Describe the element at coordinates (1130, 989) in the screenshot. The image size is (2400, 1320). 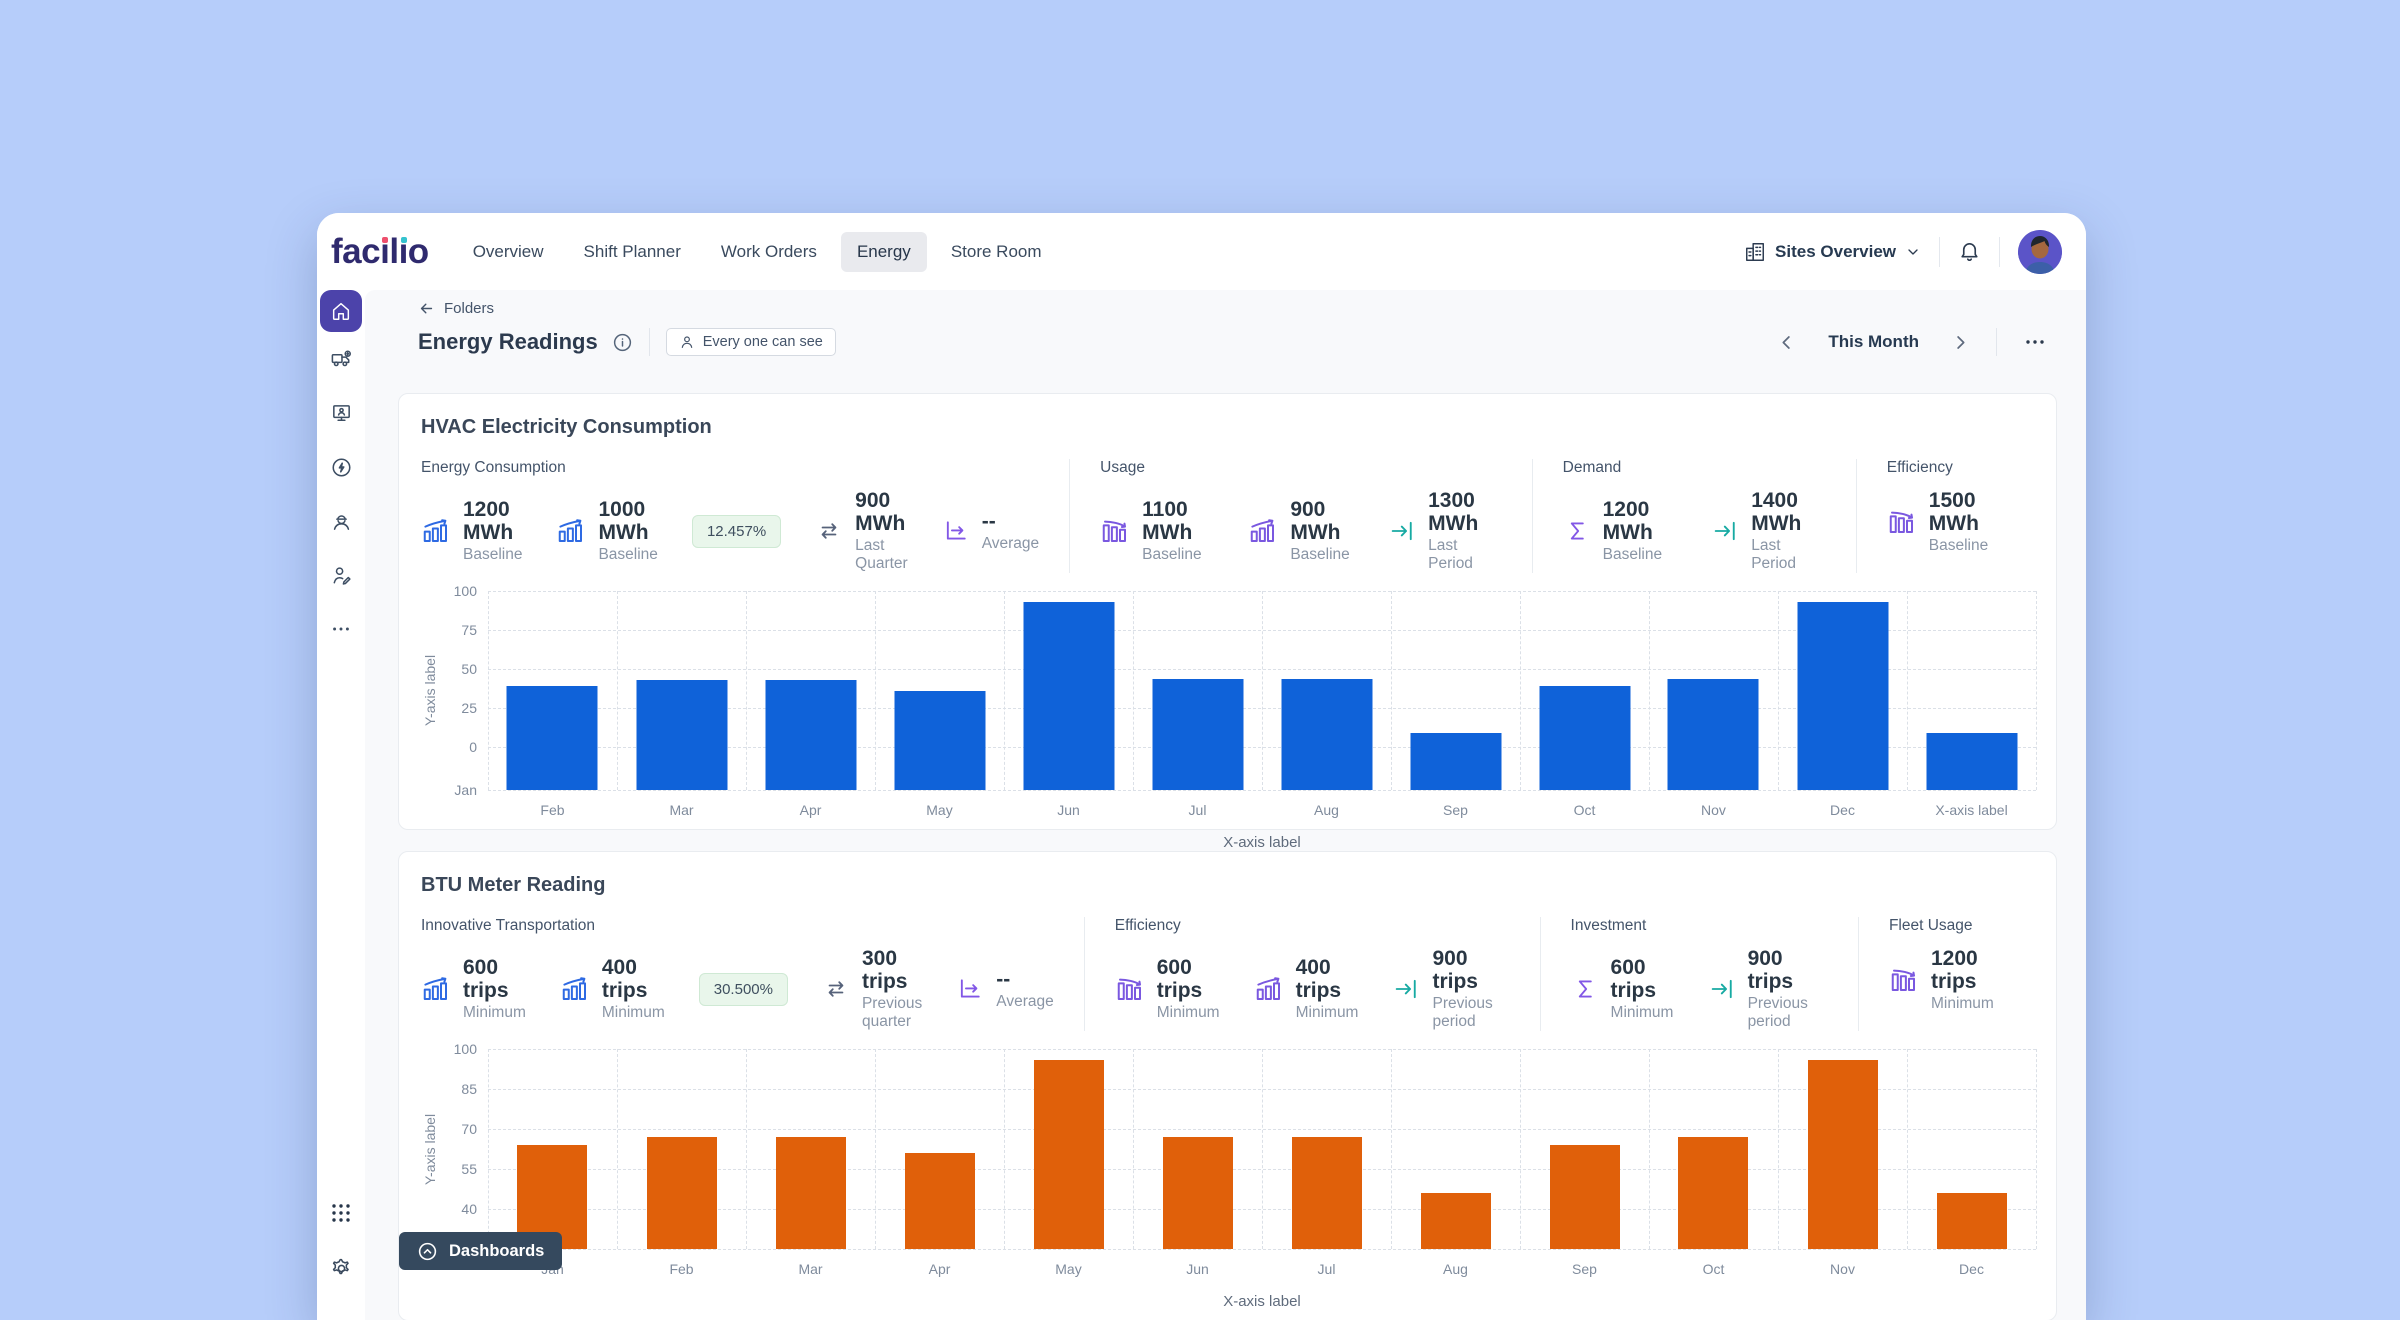
I see `bars-down-purple-icon` at that location.